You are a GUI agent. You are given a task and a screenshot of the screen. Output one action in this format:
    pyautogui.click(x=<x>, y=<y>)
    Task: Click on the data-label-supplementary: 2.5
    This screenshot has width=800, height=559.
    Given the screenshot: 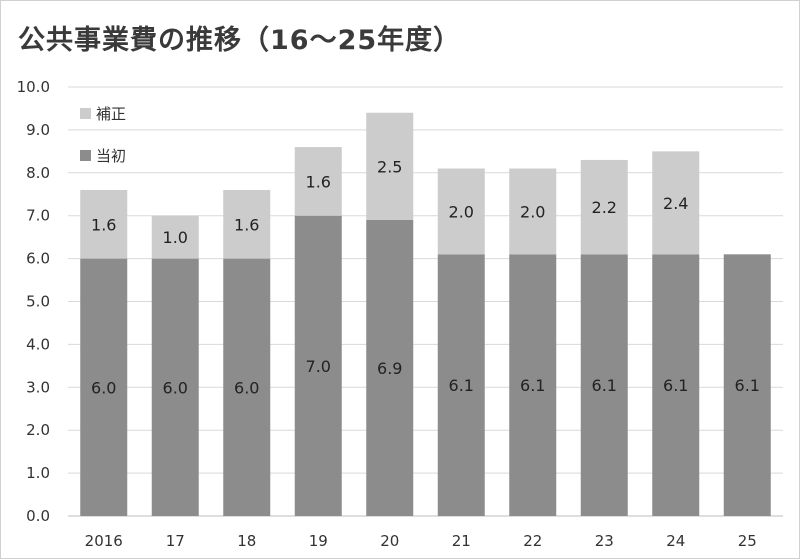 What is the action you would take?
    pyautogui.click(x=389, y=166)
    